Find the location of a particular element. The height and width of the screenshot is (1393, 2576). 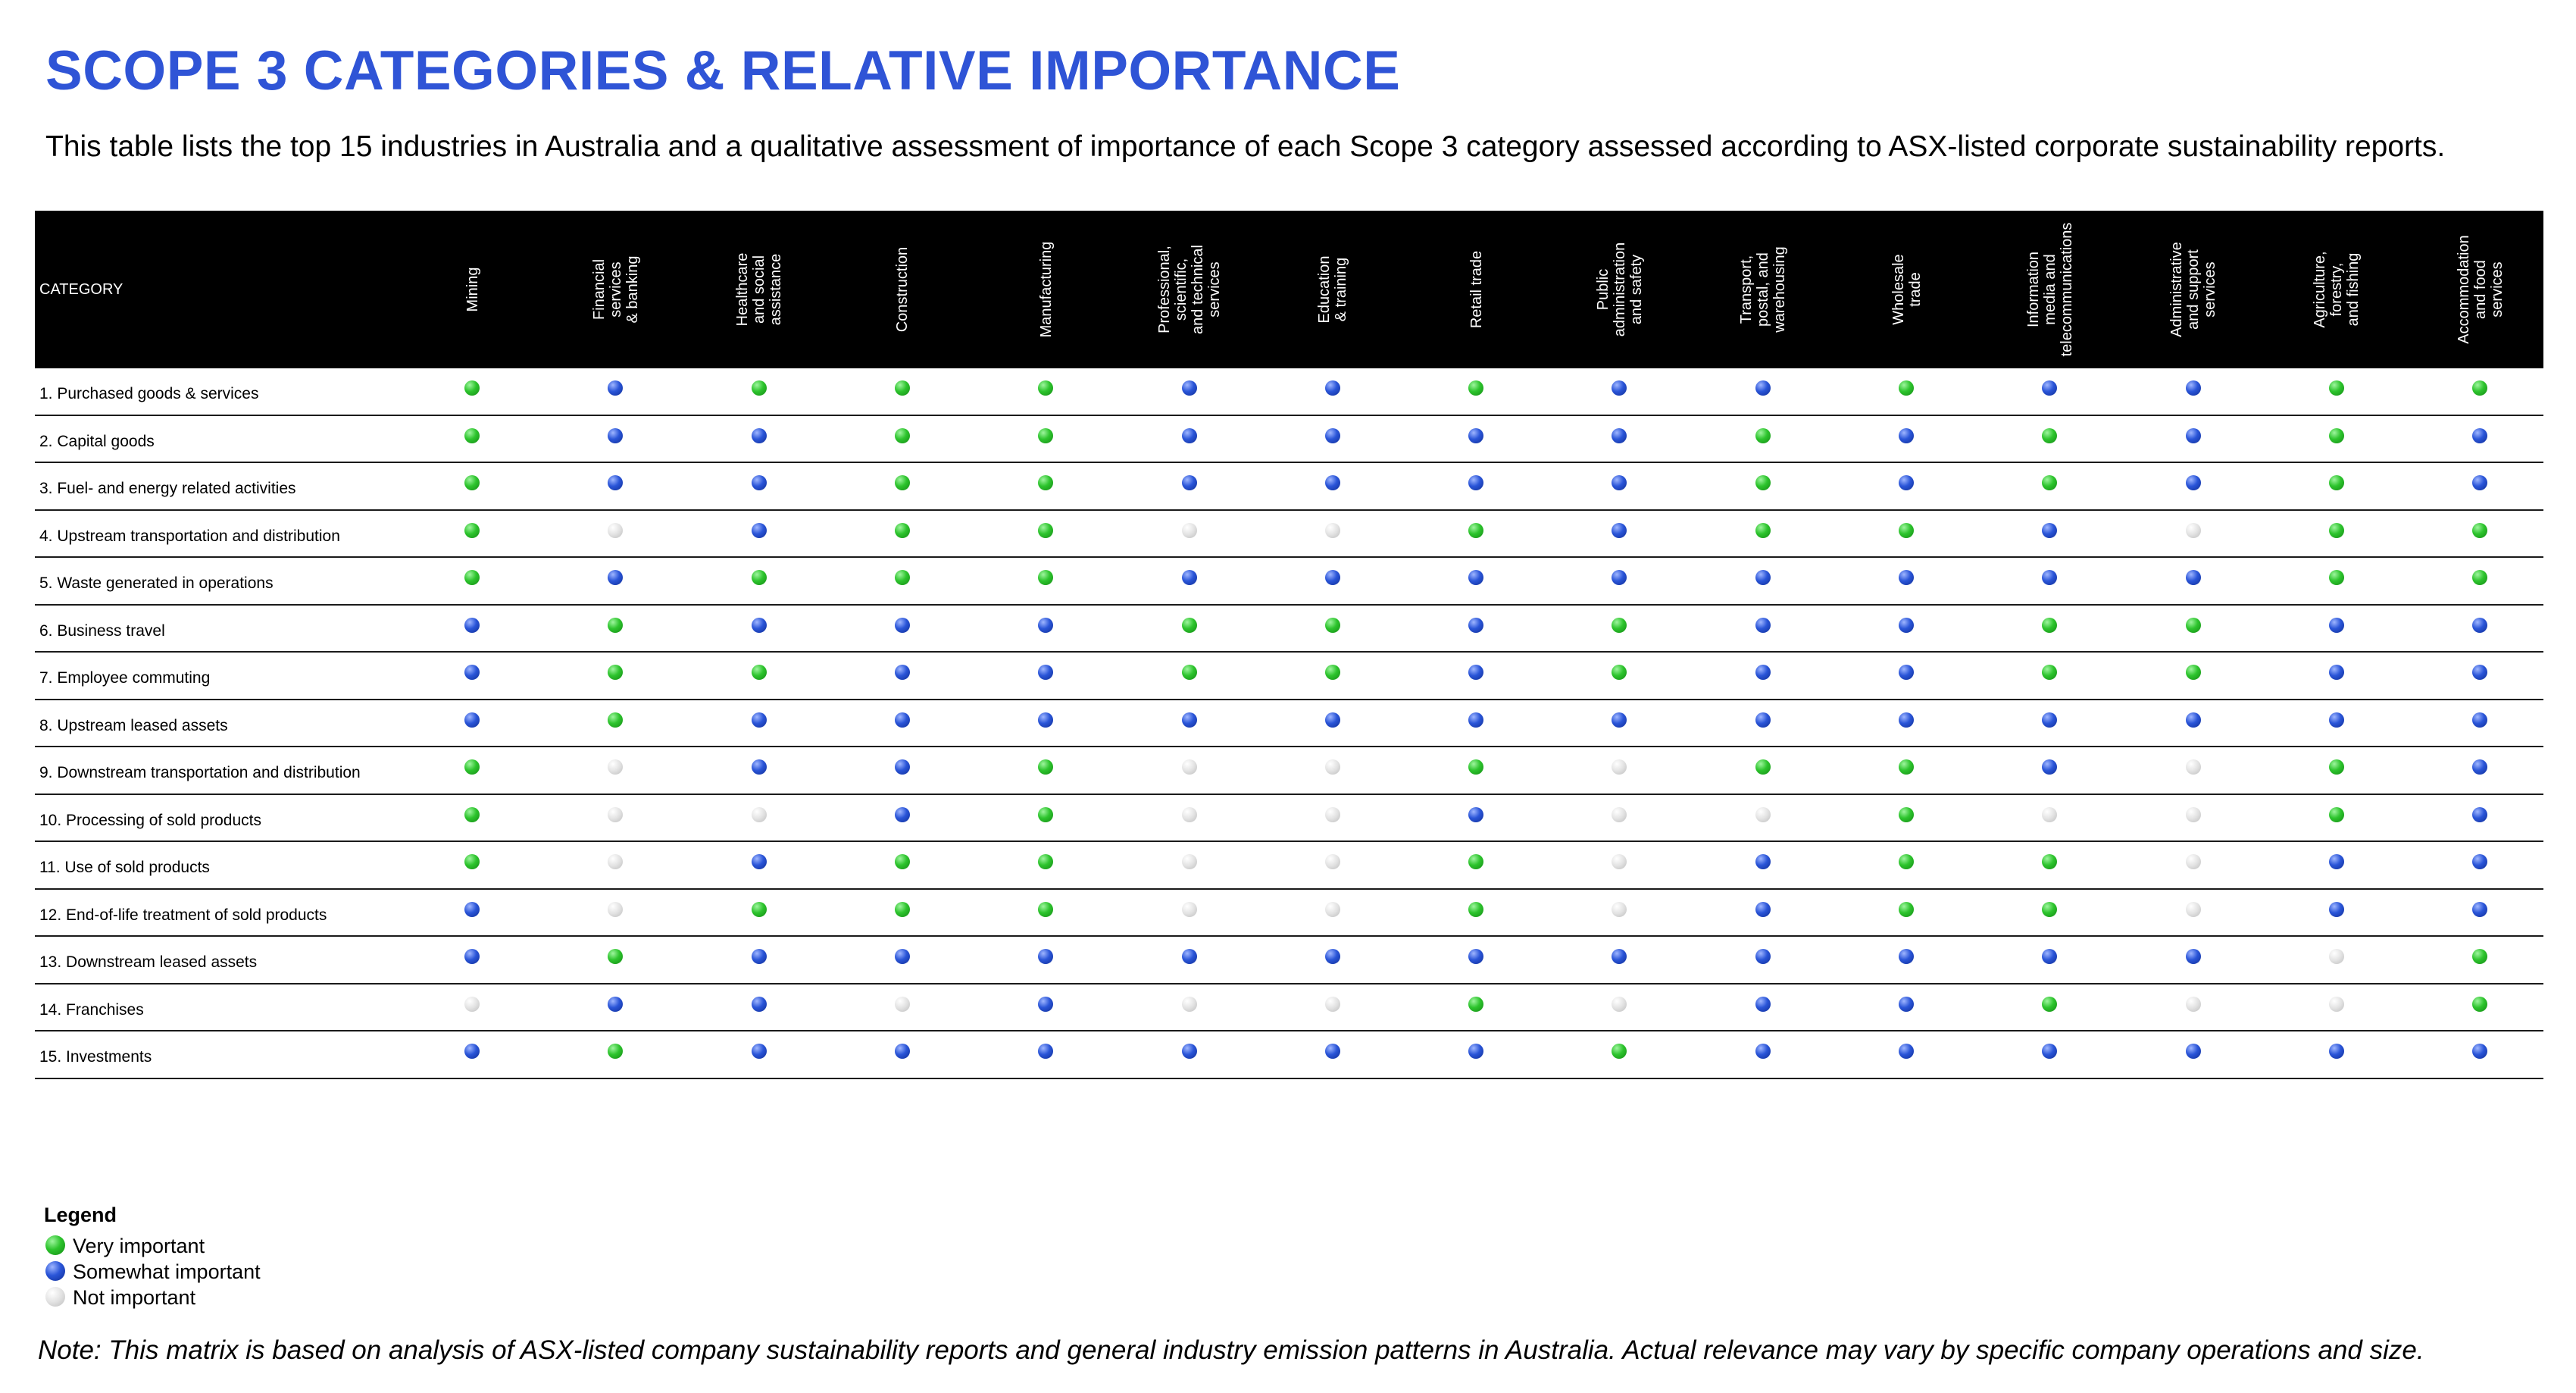

industry-header-label: Mining is located at coordinates (473, 290).